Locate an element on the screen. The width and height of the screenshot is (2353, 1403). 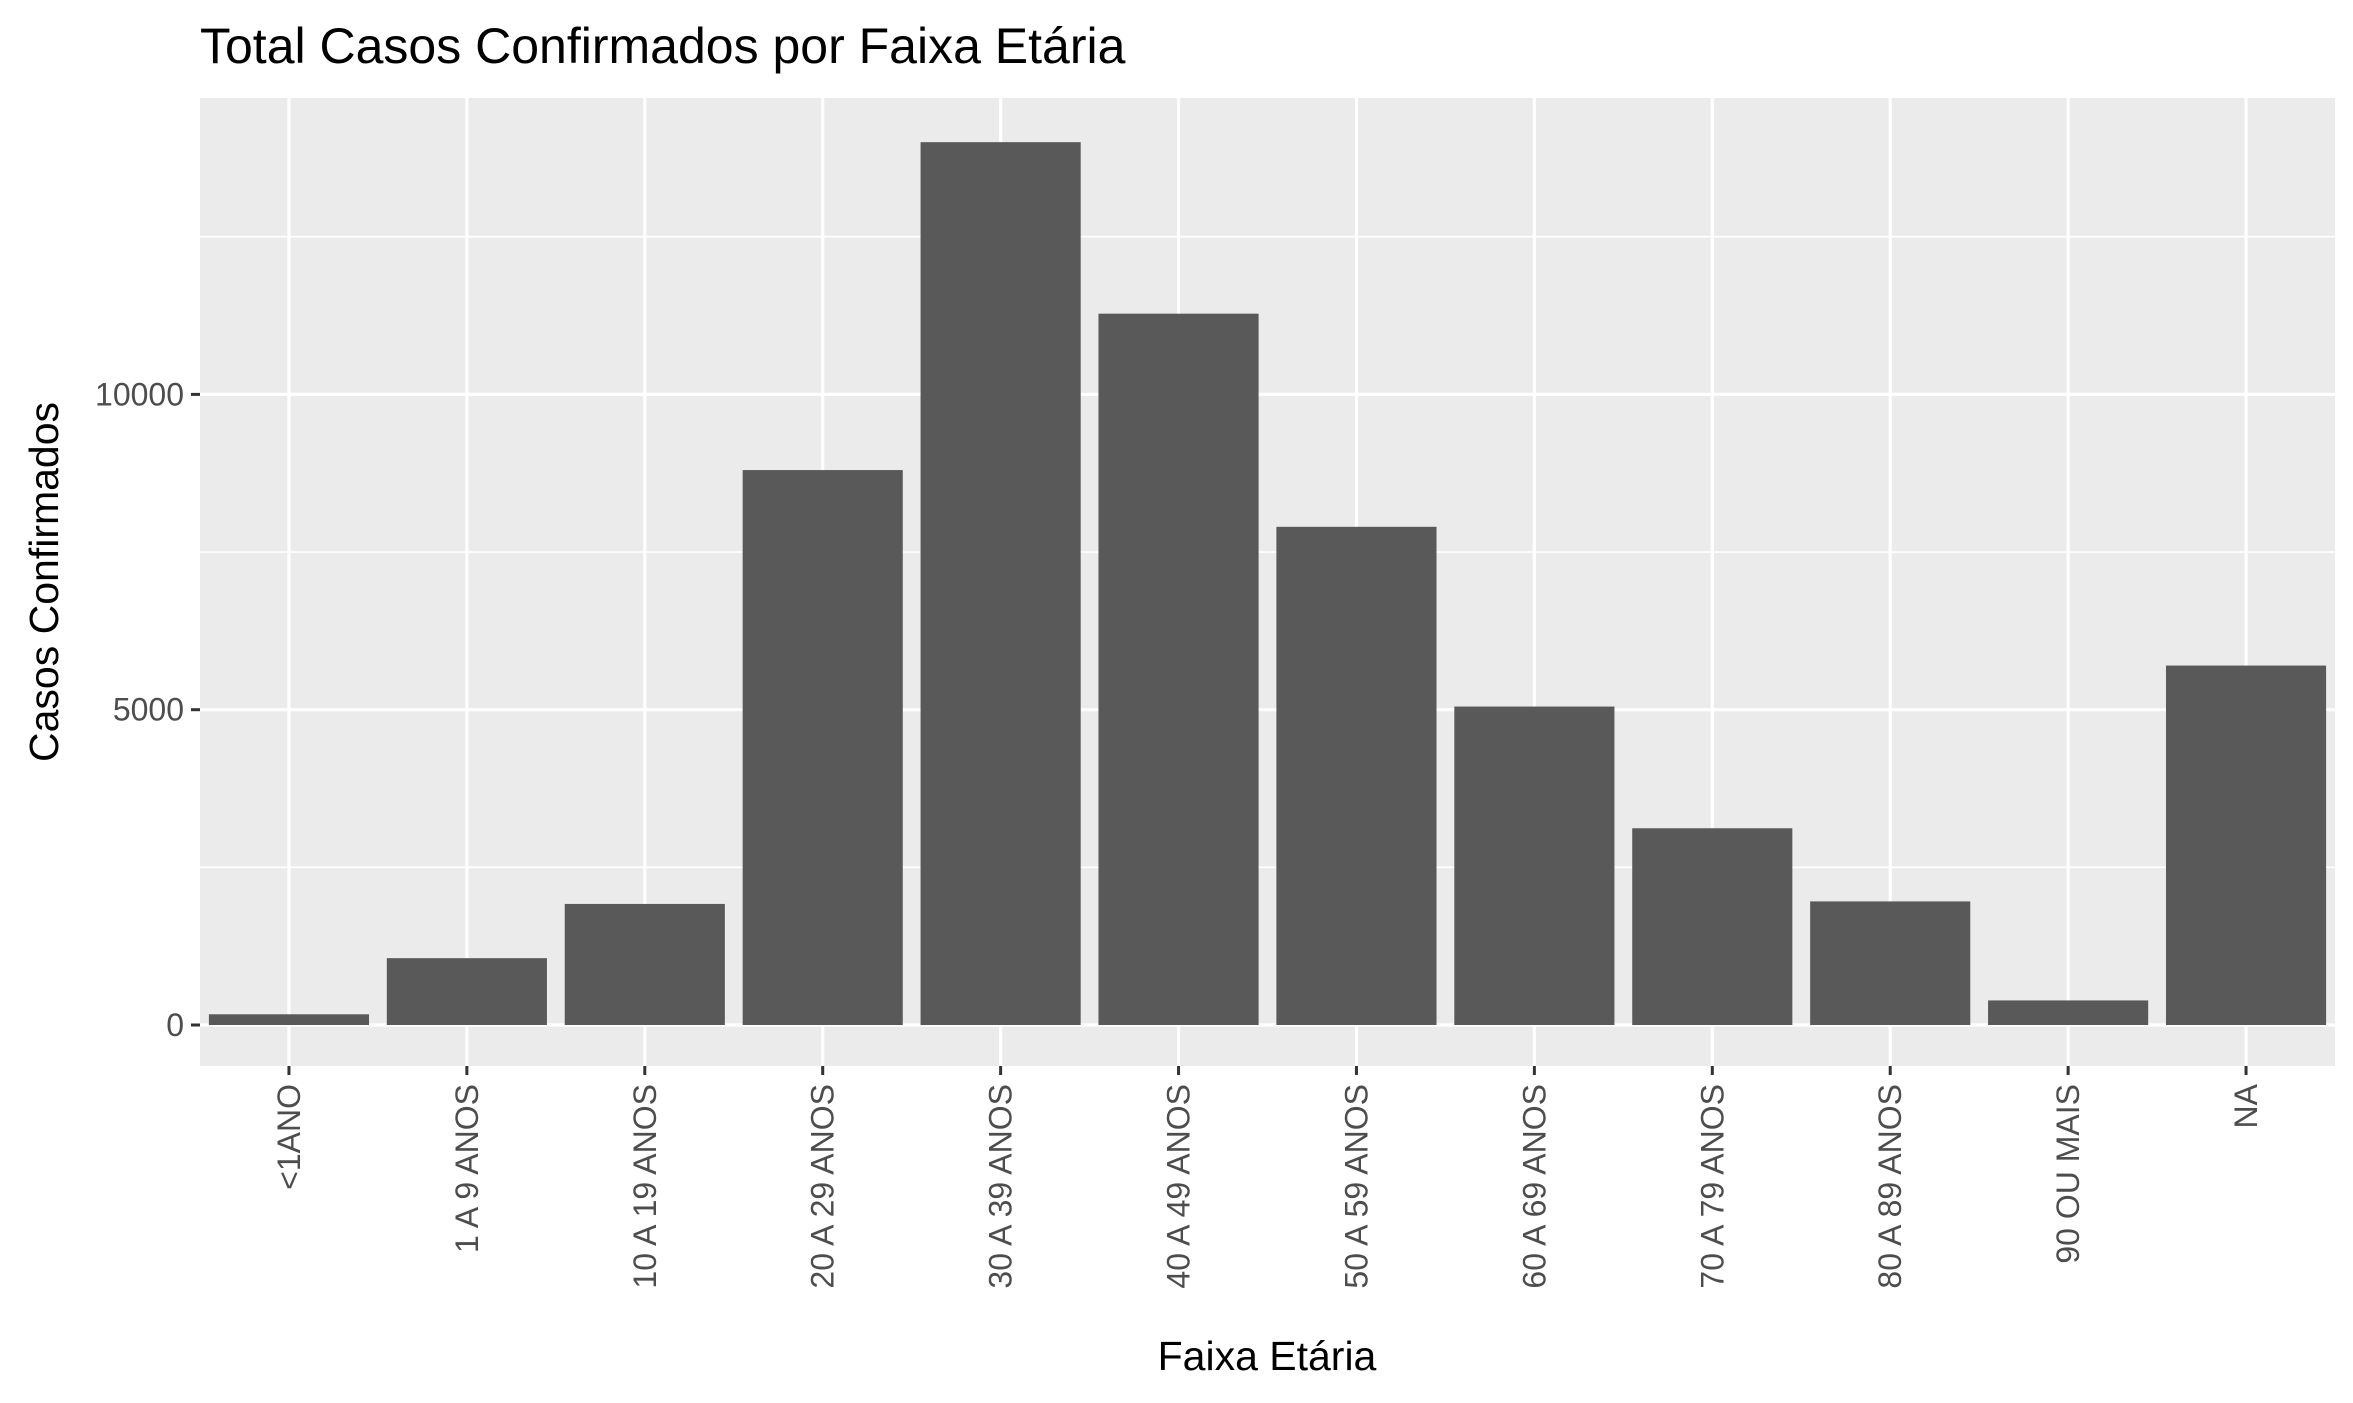
x-tick-label: 50 A 59 ANOS is located at coordinates (1356, 1186).